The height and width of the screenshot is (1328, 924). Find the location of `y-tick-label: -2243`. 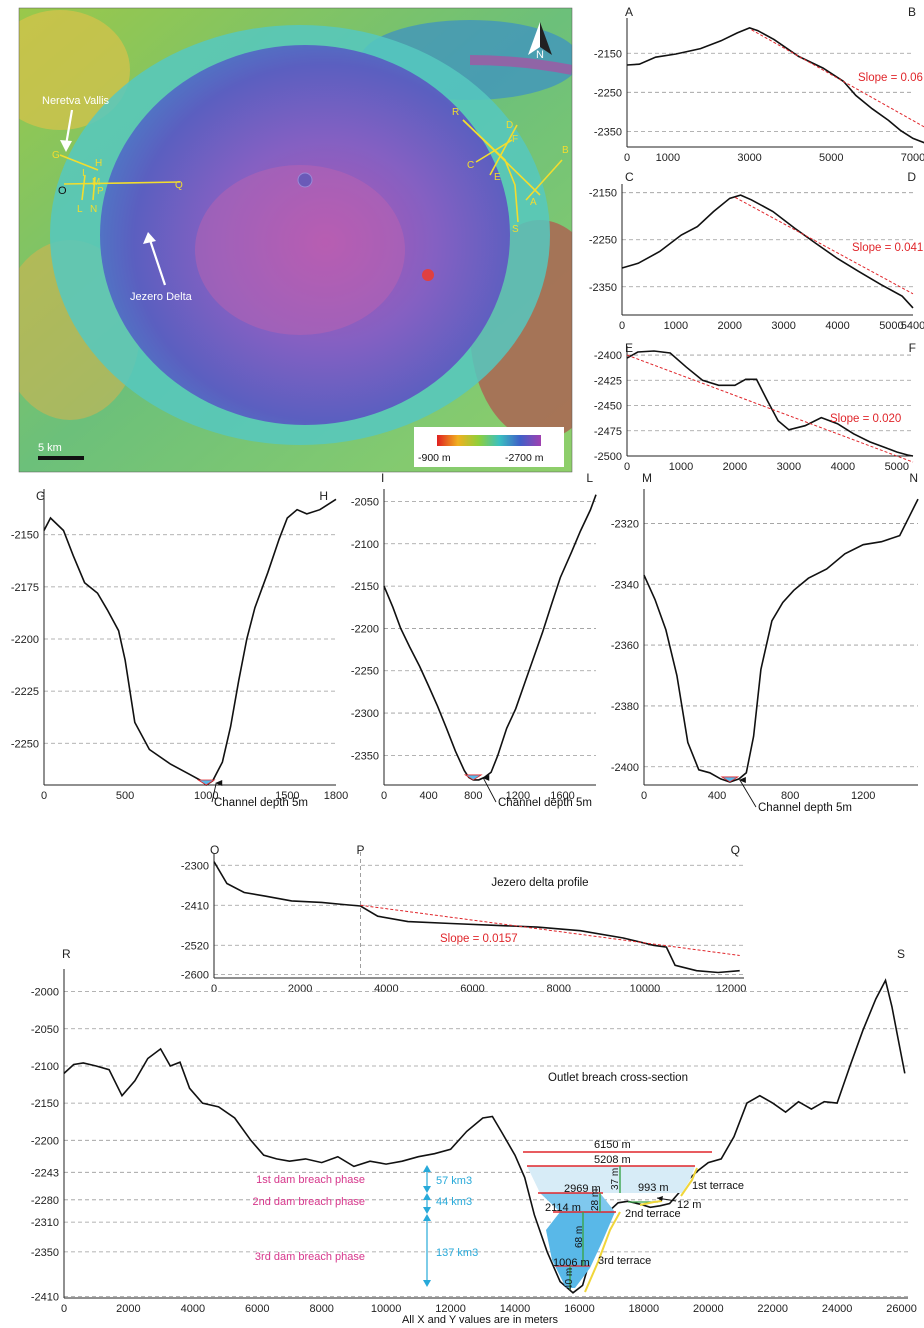

y-tick-label: -2243 is located at coordinates (45, 1173).